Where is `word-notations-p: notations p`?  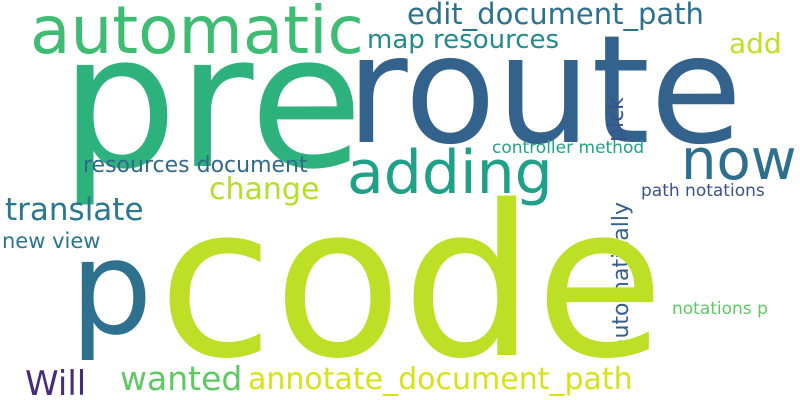
word-notations-p: notations p is located at coordinates (720, 309).